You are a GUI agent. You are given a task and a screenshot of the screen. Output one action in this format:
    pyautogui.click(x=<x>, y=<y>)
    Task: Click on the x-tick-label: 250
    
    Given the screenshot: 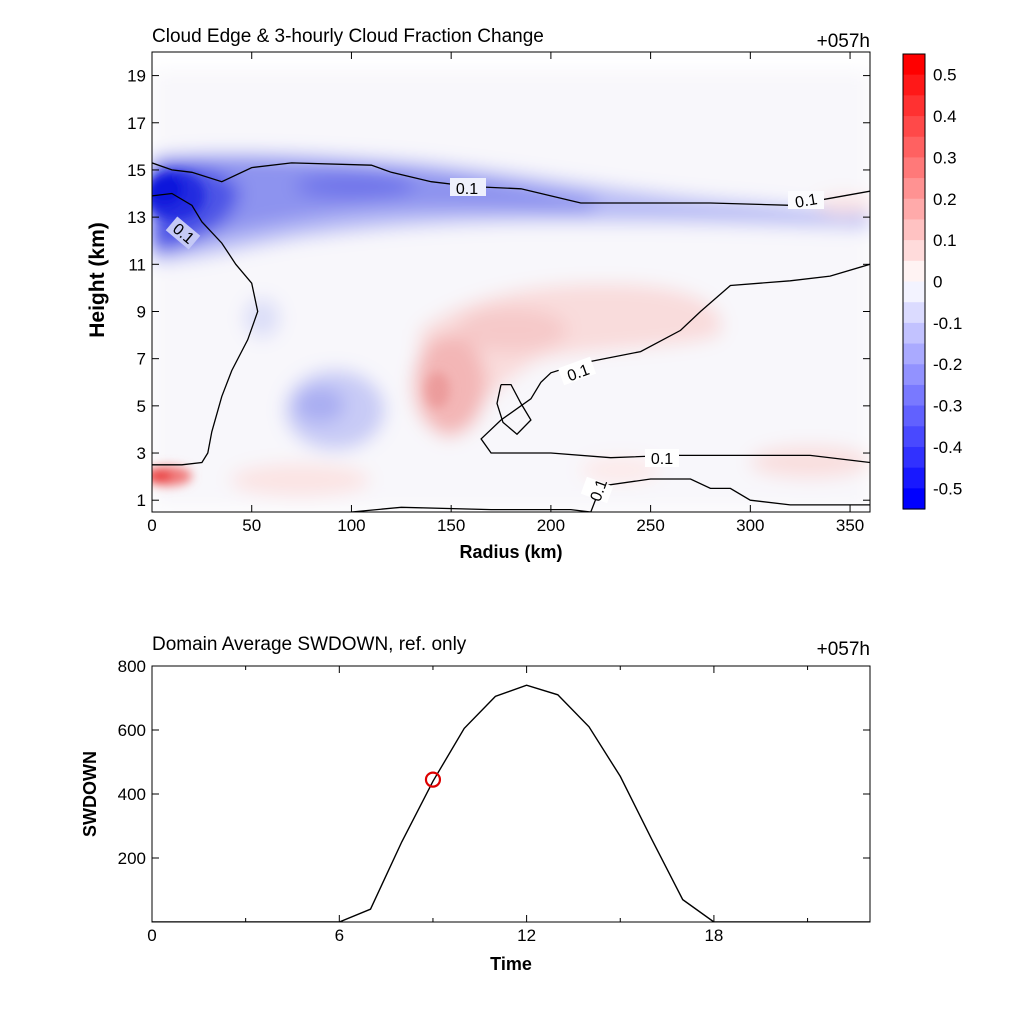 What is the action you would take?
    pyautogui.click(x=650, y=525)
    